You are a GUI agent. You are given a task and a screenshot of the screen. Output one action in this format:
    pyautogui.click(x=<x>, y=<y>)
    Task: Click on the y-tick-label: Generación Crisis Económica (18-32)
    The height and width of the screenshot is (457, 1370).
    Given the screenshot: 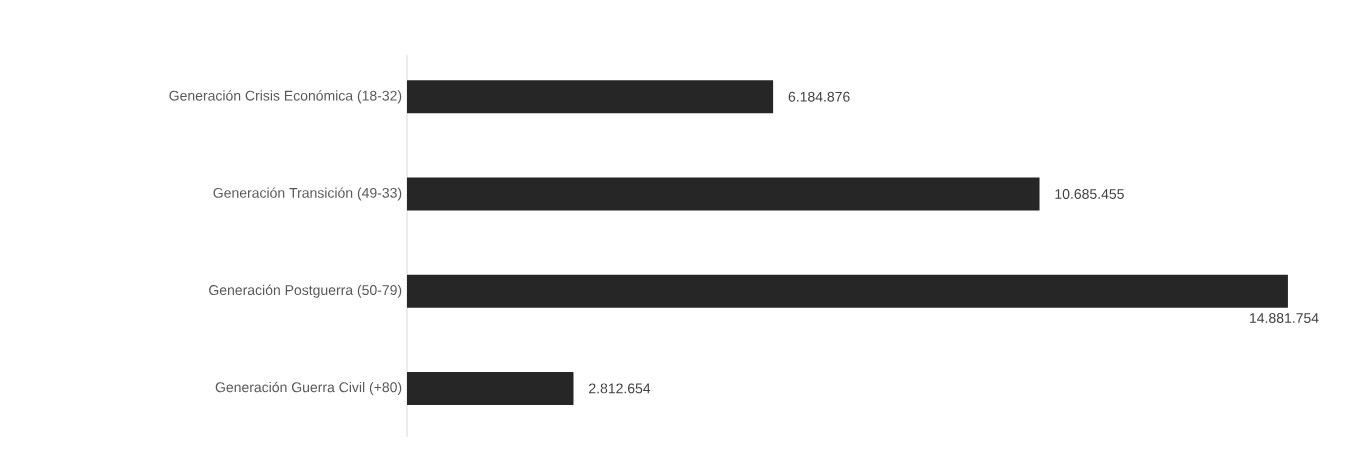 What is the action you would take?
    pyautogui.click(x=285, y=97)
    